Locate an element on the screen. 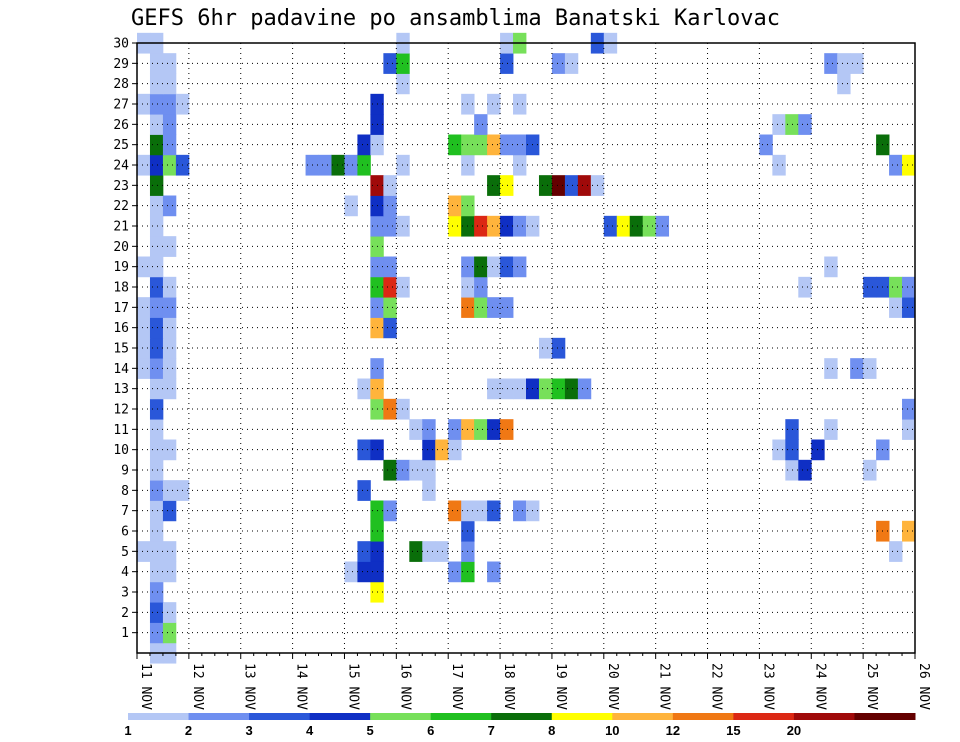  x-tick-label: 21 NOV is located at coordinates (664, 686).